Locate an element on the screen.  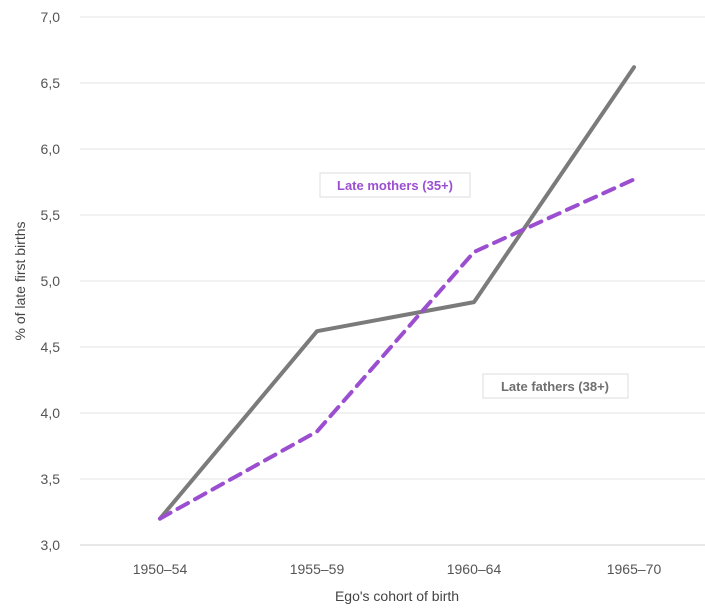
y-tick-label: 4,5 is located at coordinates (51, 347).